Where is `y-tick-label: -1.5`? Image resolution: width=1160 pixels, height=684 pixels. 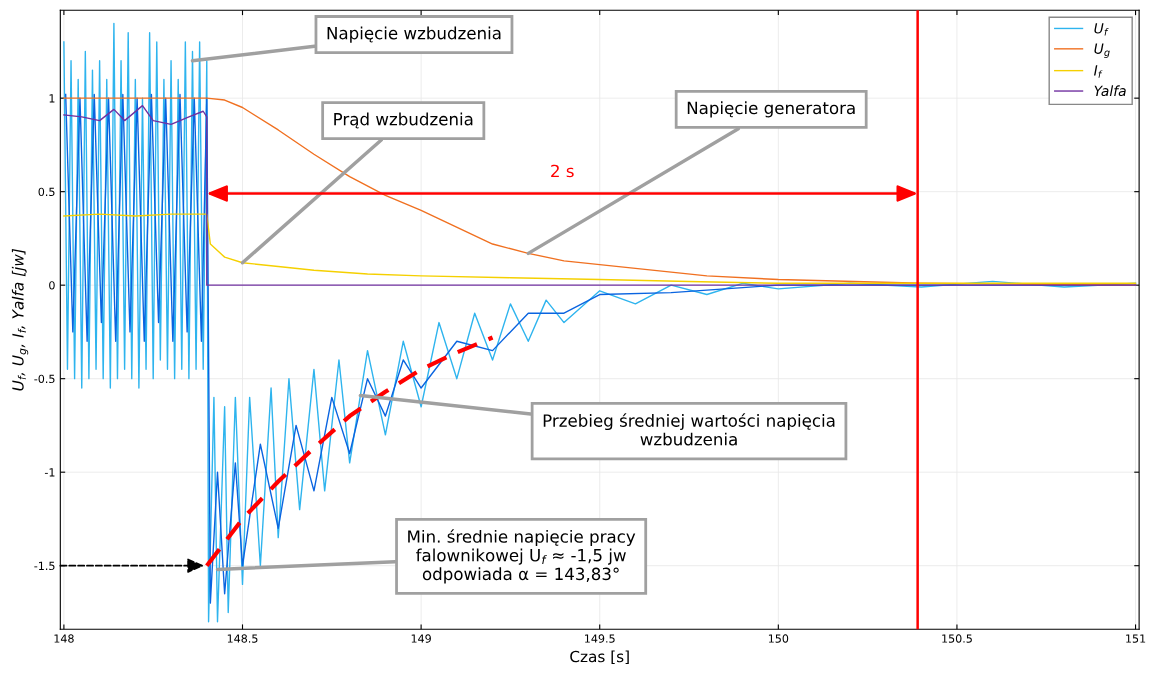 y-tick-label: -1.5 is located at coordinates (44, 566).